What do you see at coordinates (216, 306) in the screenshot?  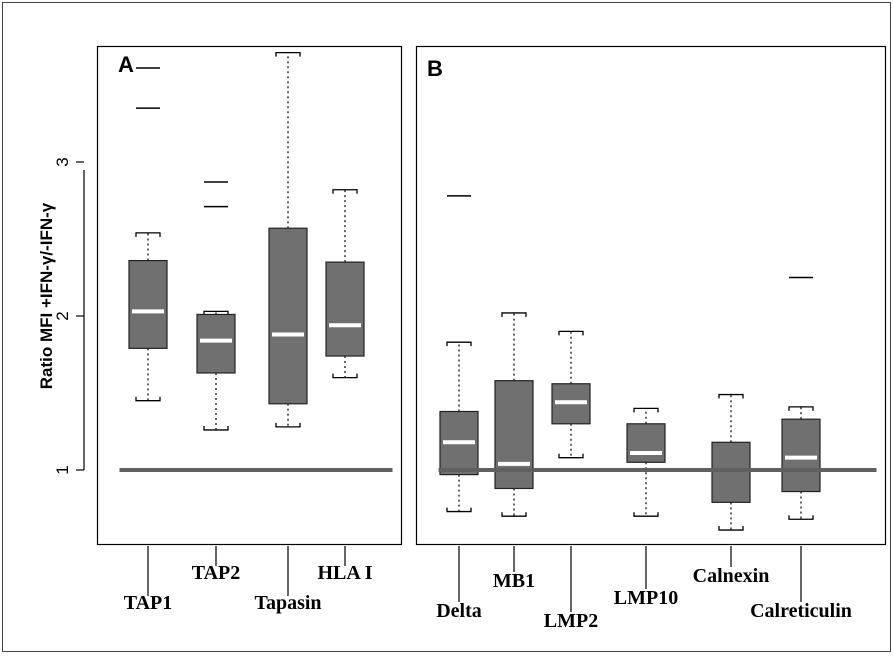 I see `box-tap2` at bounding box center [216, 306].